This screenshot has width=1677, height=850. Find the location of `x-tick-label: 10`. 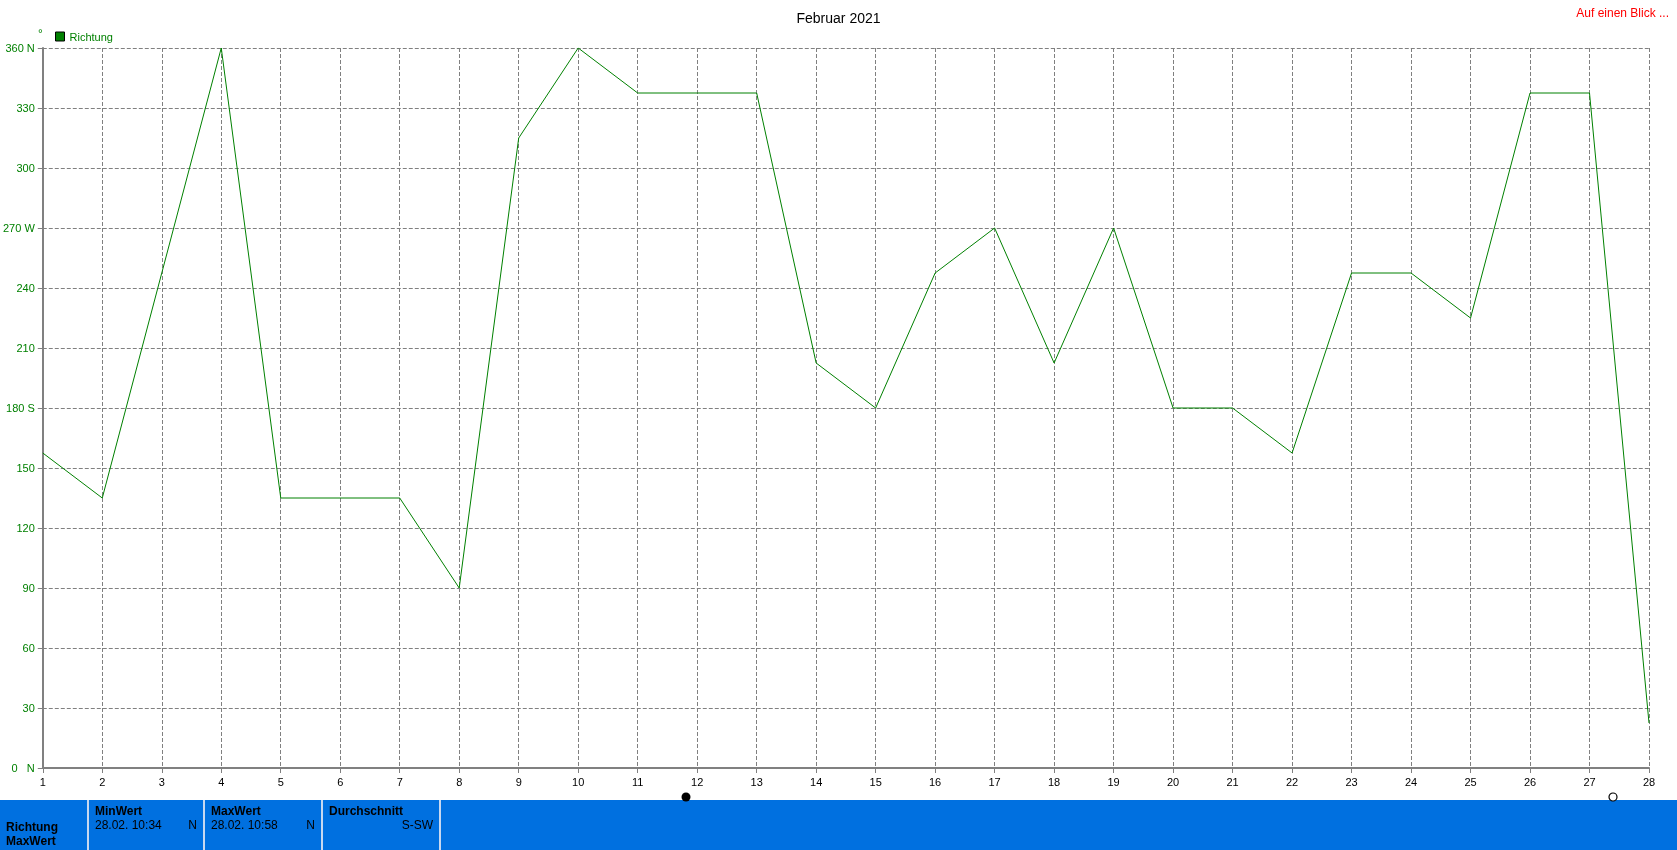

x-tick-label: 10 is located at coordinates (578, 781).